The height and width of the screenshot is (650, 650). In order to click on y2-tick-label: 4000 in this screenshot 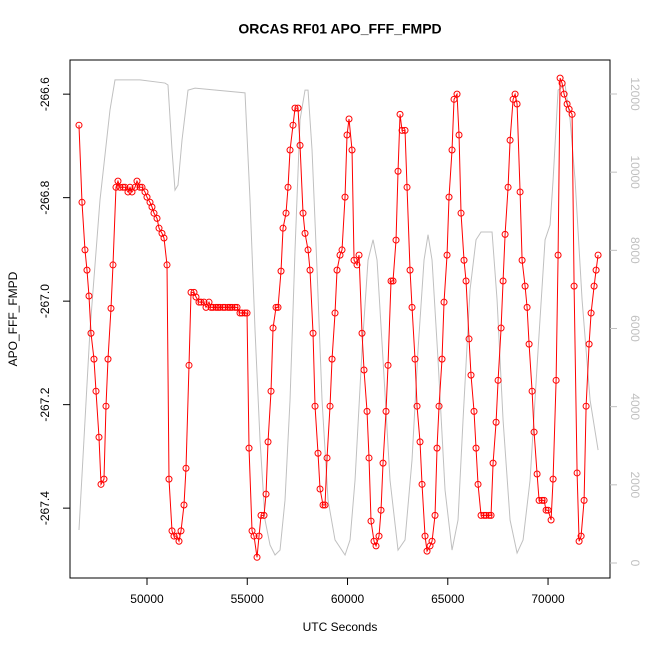, I will do `click(635, 406)`.